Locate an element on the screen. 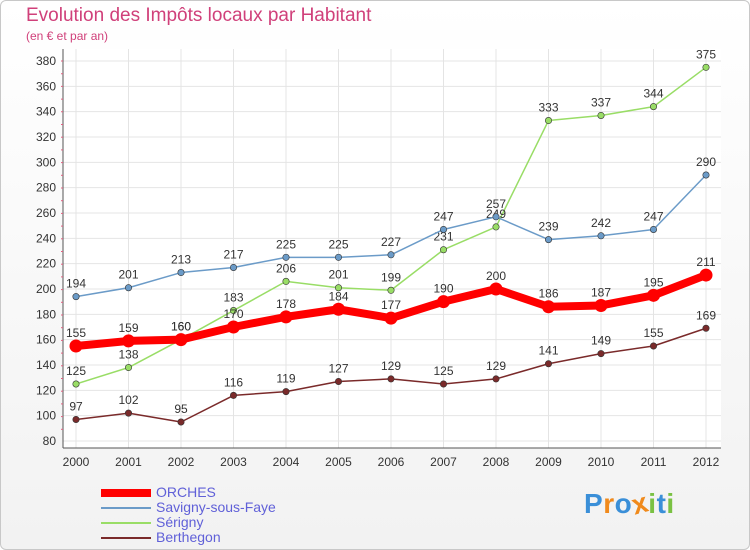 This screenshot has width=750, height=550. y-tick-label: 140 is located at coordinates (46, 365).